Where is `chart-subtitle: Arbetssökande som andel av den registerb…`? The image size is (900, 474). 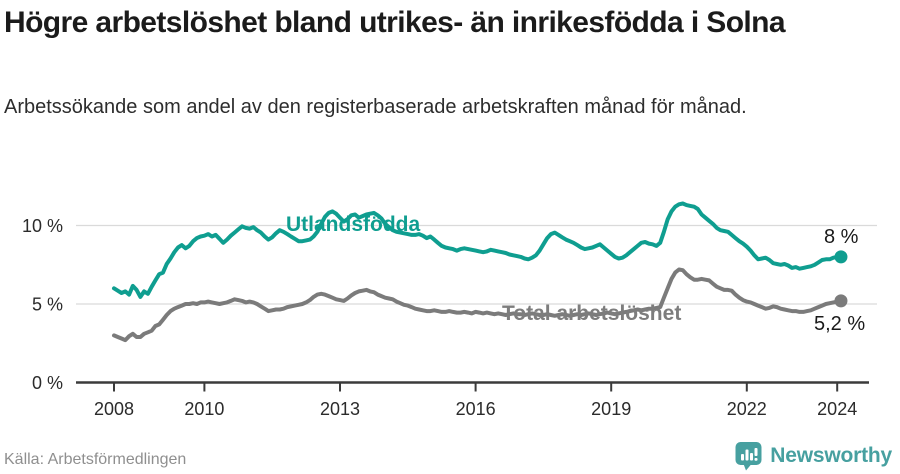 chart-subtitle: Arbetssökande som andel av den registerb… is located at coordinates (375, 107).